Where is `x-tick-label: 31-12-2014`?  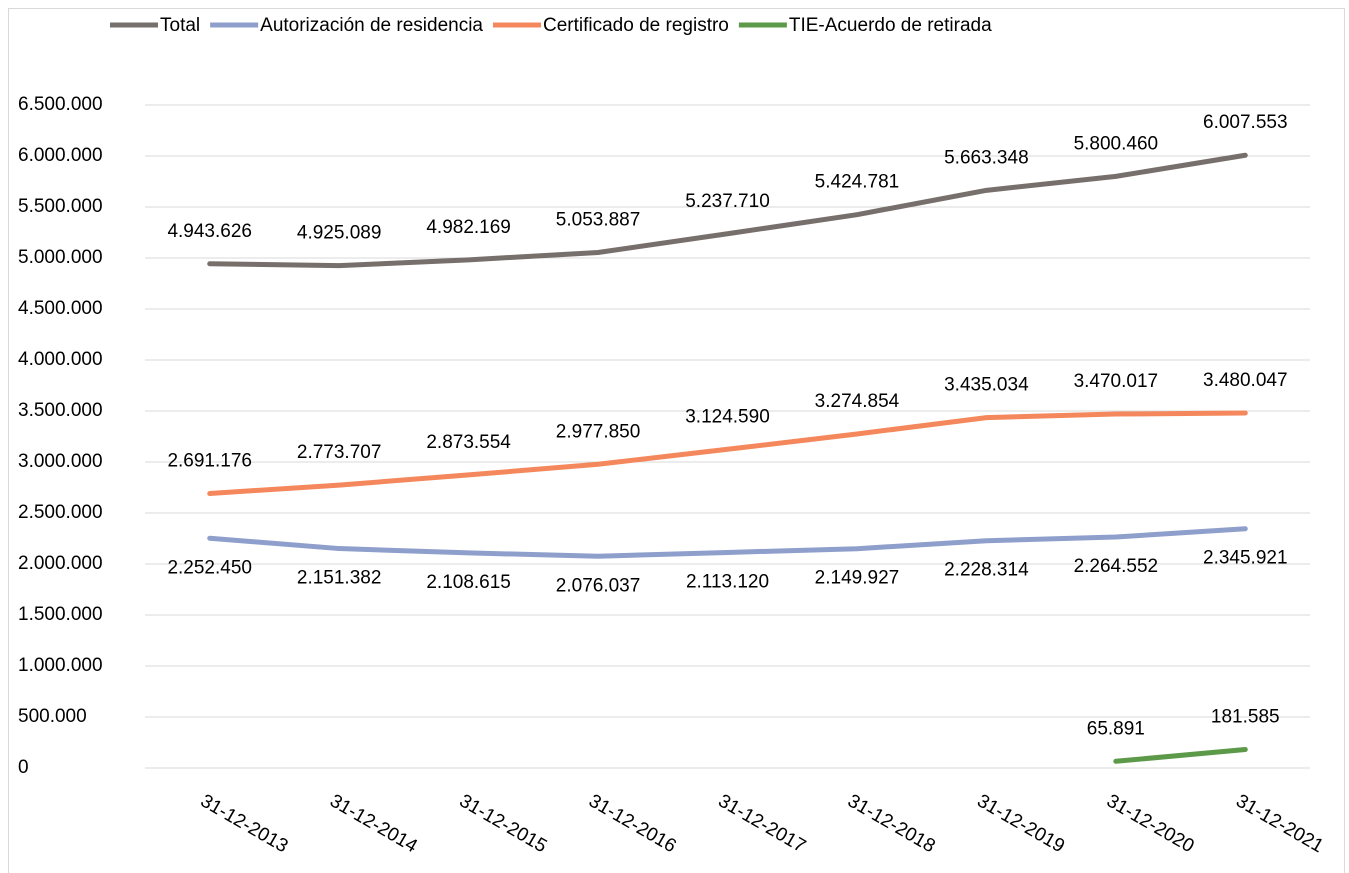
x-tick-label: 31-12-2014 is located at coordinates (373, 823).